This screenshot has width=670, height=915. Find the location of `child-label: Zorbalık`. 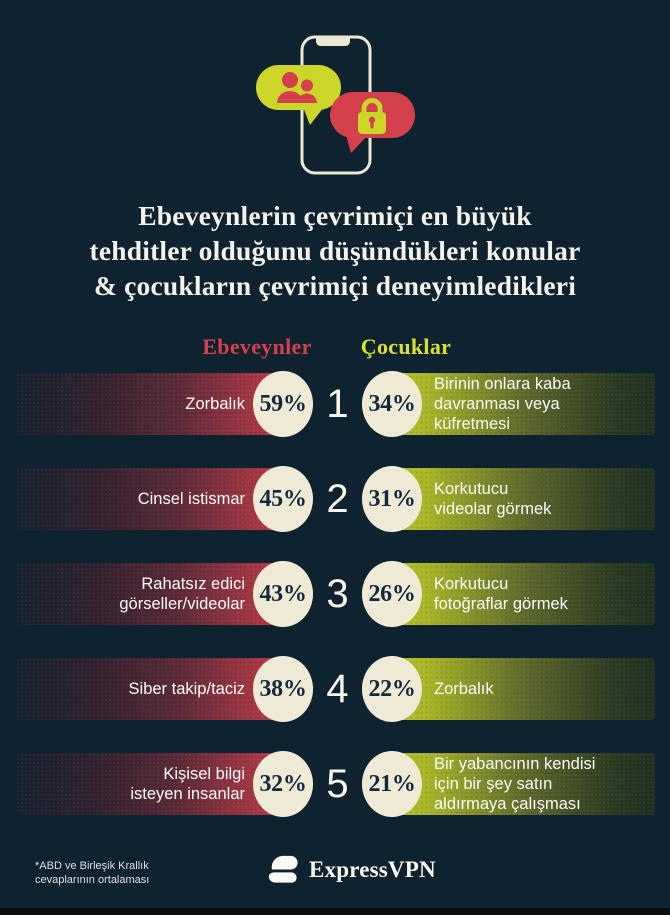

child-label: Zorbalık is located at coordinates (464, 689).